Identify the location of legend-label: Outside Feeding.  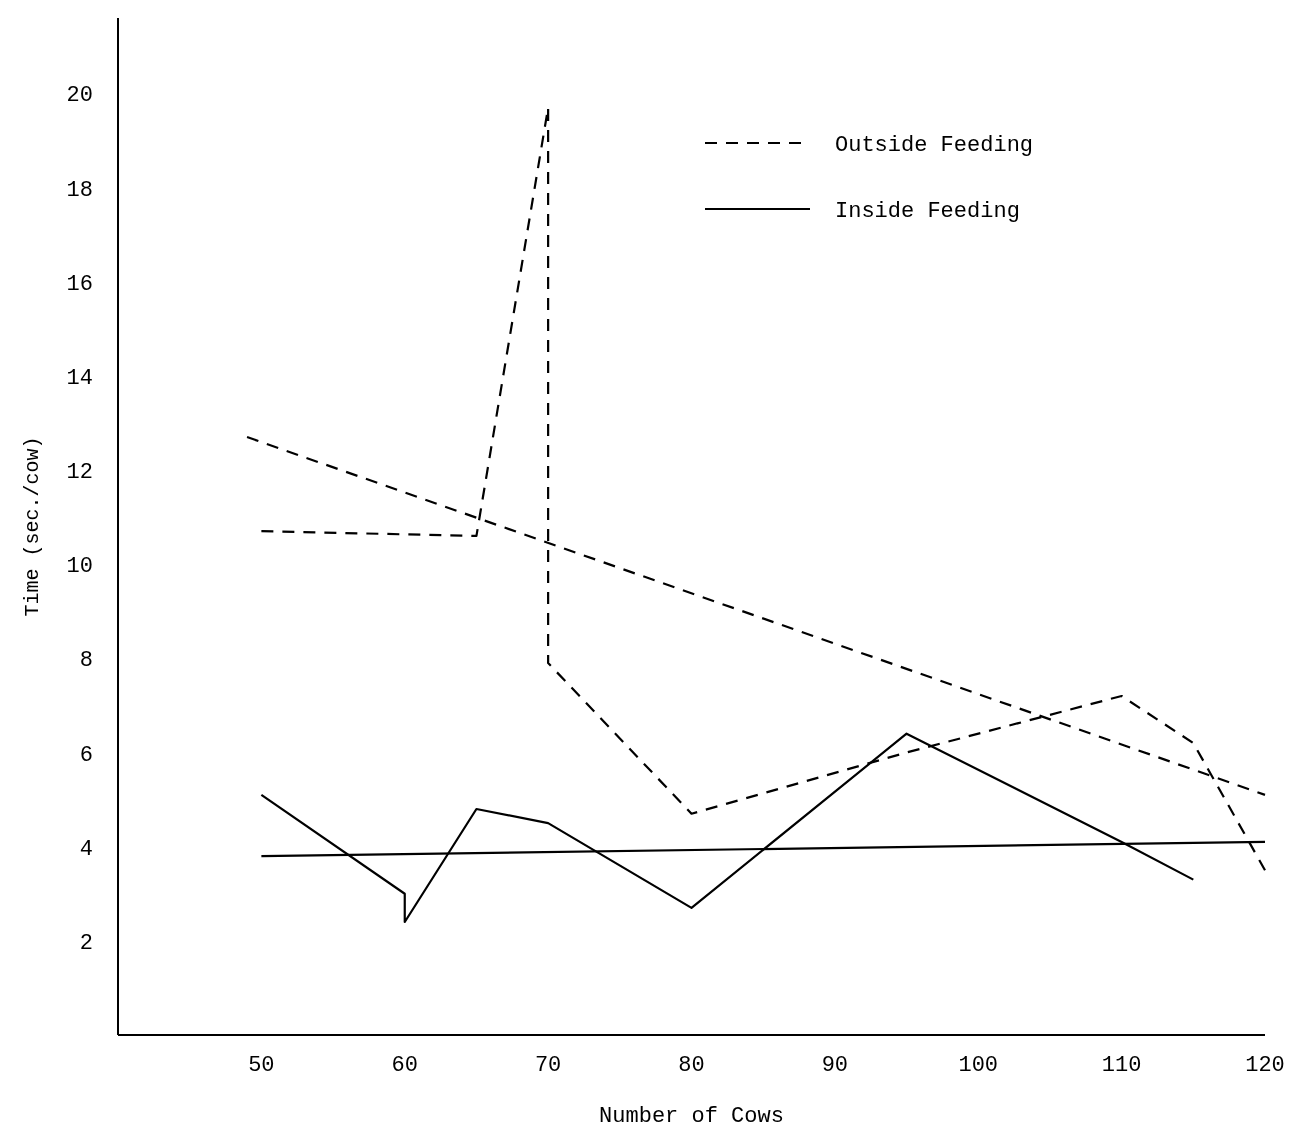
(934, 145).